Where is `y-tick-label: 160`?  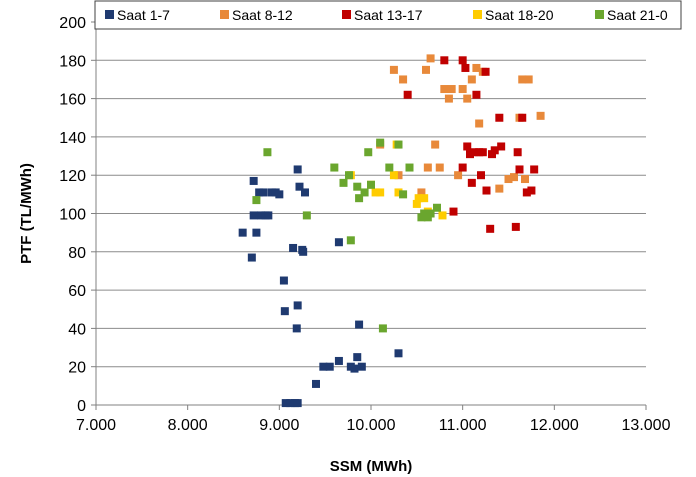
y-tick-label: 160 is located at coordinates (72, 100).